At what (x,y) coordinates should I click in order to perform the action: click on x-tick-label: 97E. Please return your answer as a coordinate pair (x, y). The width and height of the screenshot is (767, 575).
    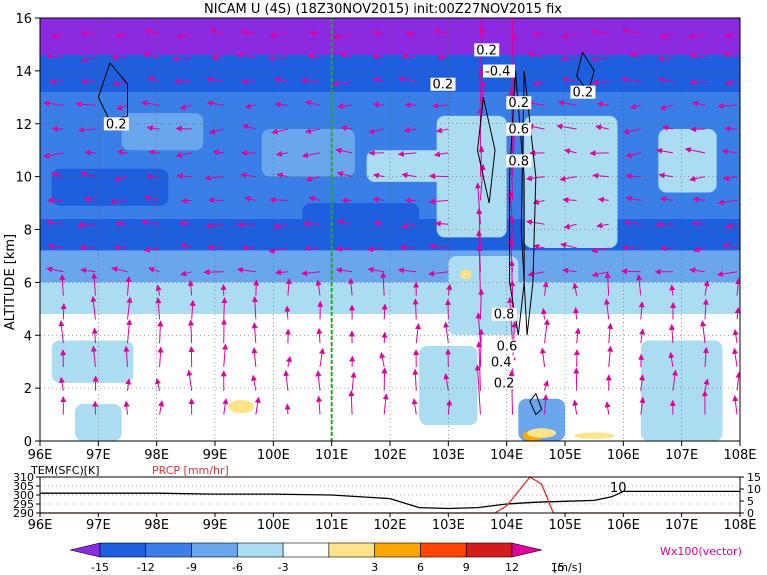
    Looking at the image, I should click on (98, 455).